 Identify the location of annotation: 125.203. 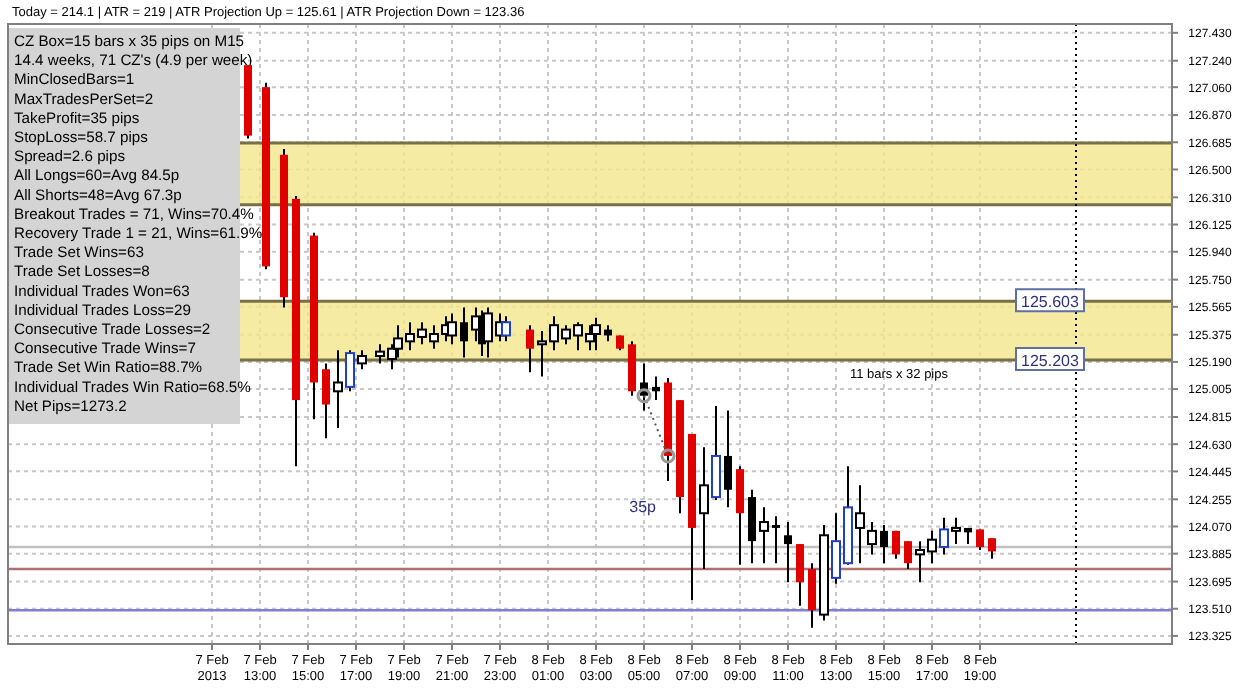
(1051, 361).